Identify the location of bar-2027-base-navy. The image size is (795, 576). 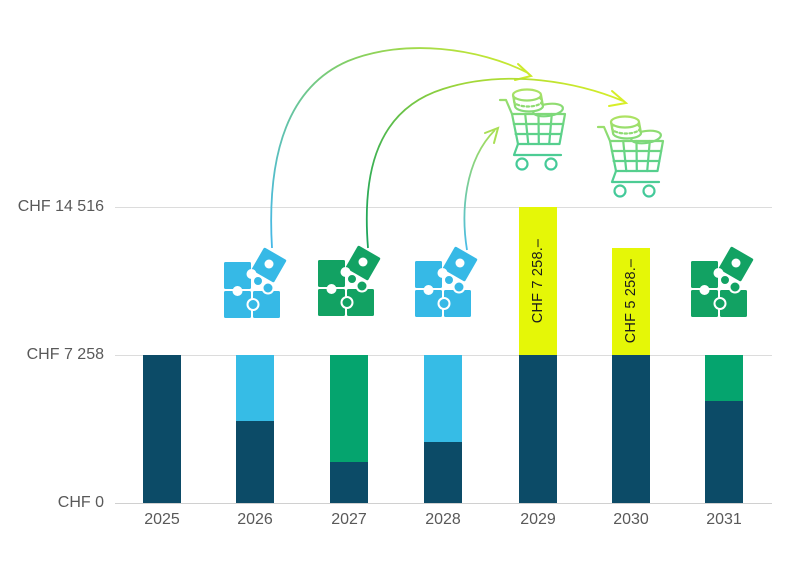
(349, 482).